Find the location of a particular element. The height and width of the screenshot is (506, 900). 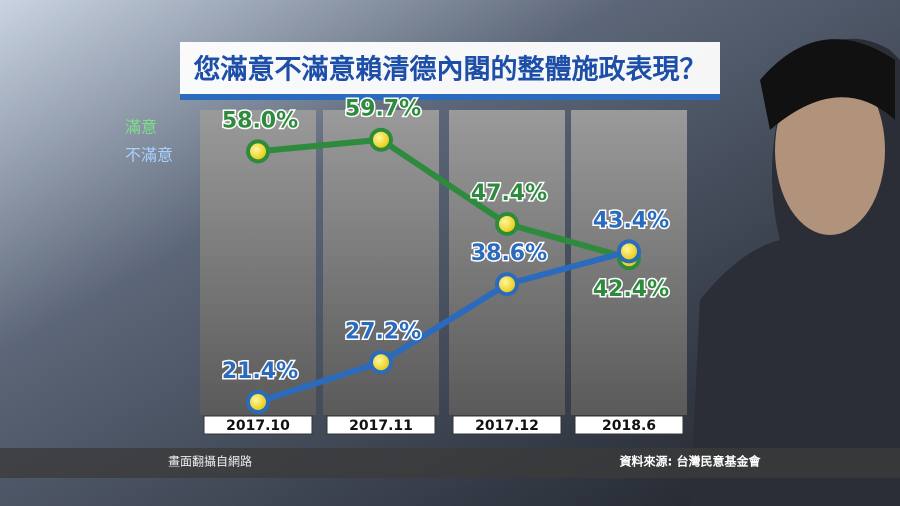

x-tick-label: 2018.6 is located at coordinates (629, 426).